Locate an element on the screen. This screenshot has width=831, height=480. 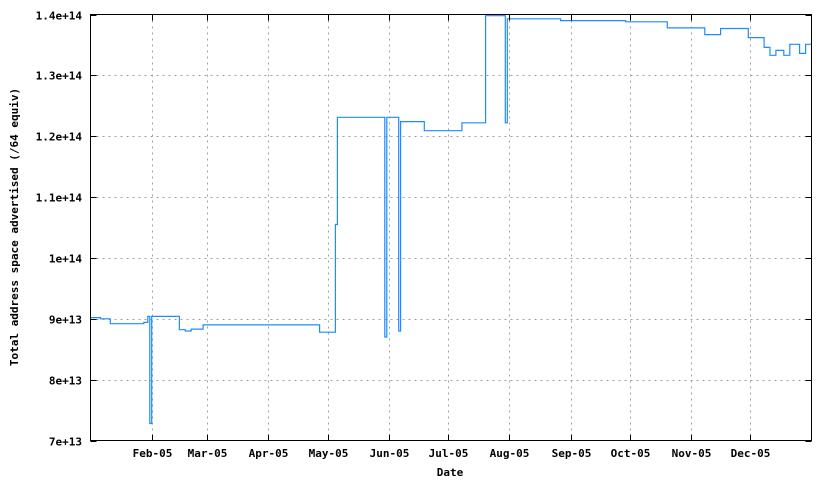
x-axis-label: Date is located at coordinates (450, 472).